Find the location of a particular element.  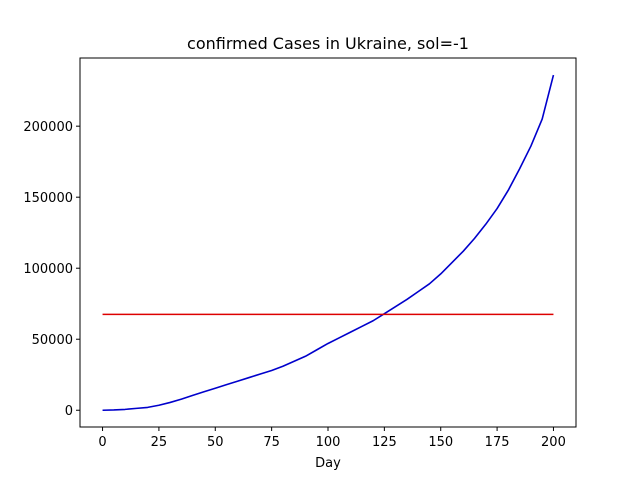

x-tick-label: 150 is located at coordinates (440, 442).